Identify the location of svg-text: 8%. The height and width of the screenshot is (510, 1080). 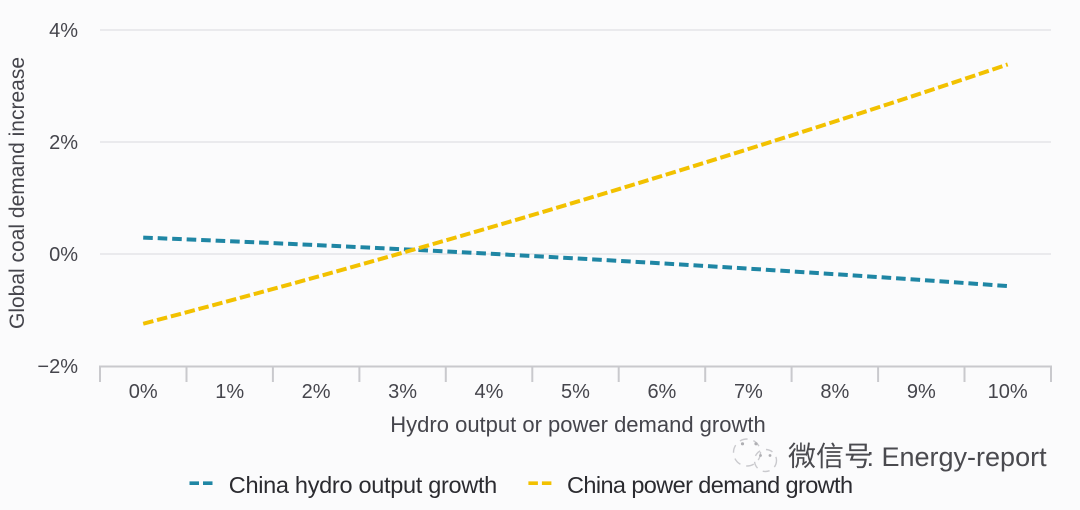
(834, 392).